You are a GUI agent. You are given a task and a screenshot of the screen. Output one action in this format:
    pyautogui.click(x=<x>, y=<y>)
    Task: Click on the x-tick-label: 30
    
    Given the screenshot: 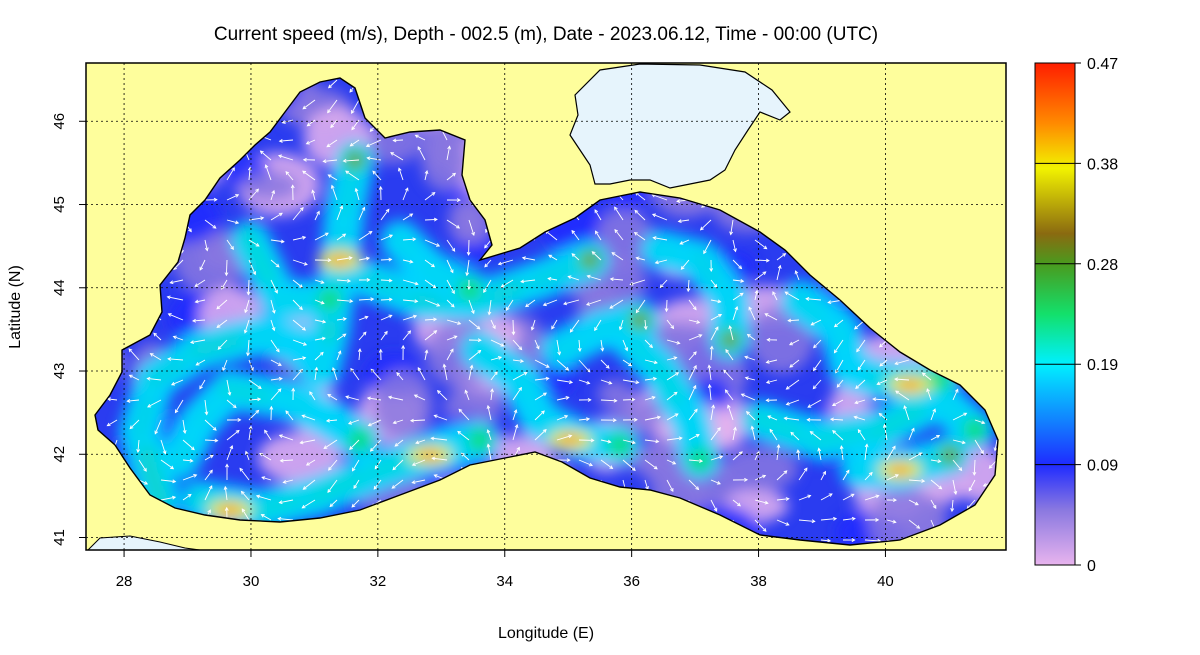 What is the action you would take?
    pyautogui.click(x=251, y=581)
    